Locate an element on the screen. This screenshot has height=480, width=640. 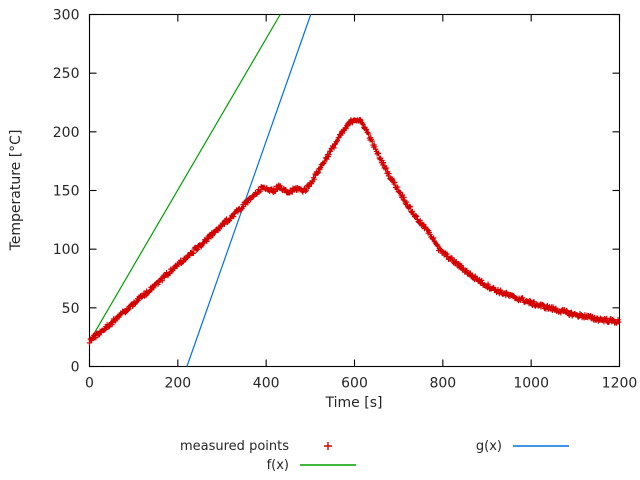
y-tick-label: 150 is located at coordinates (66, 192).